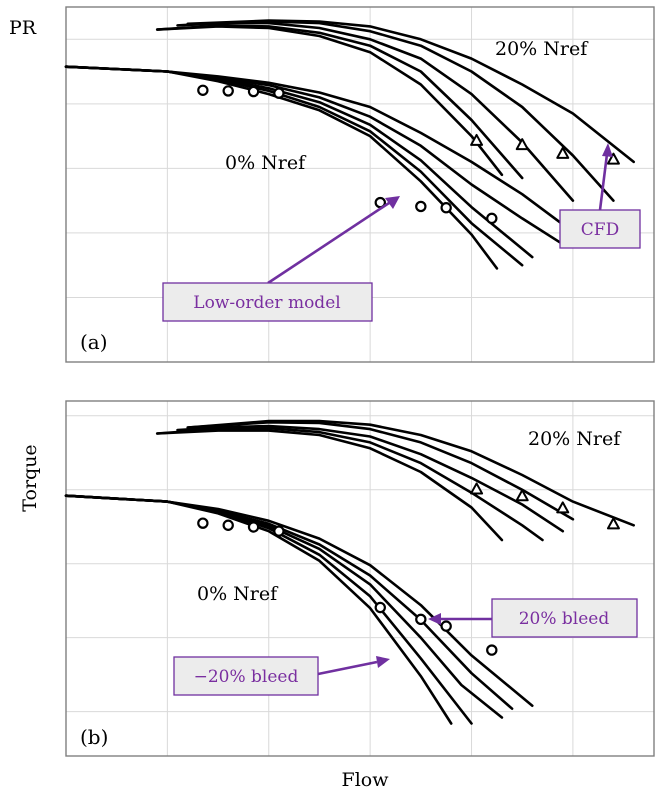 This screenshot has width=661, height=792. Describe the element at coordinates (347, 668) in the screenshot. I see `bleed-minus-arrow` at that location.